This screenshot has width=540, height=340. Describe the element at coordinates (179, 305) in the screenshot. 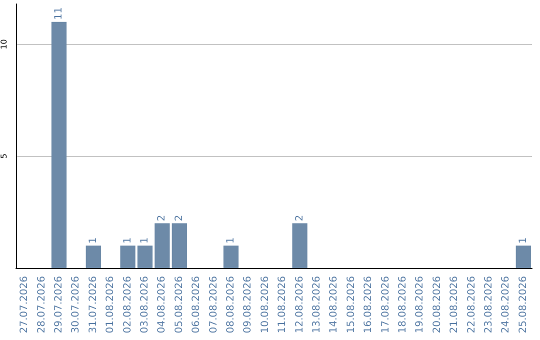

I see `x-tick-label: 05.08.2026` at that location.